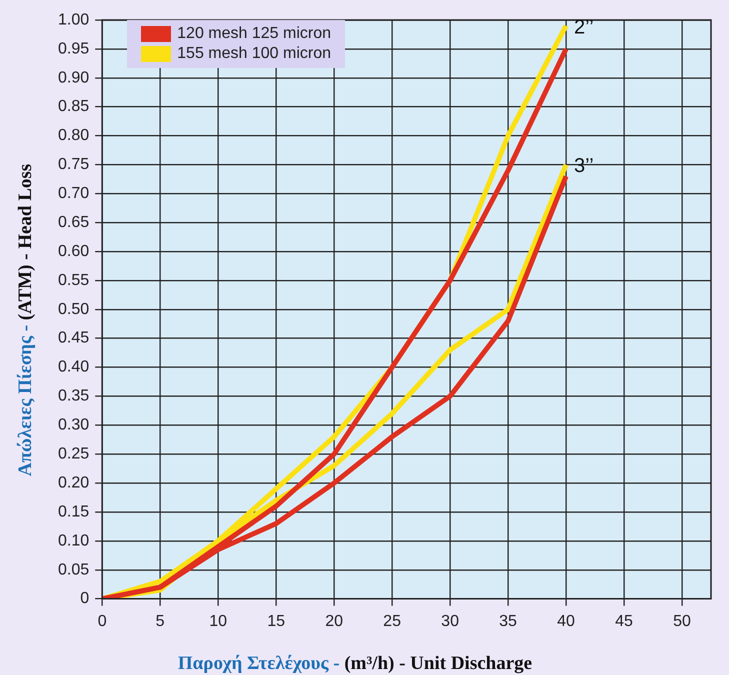  I want to click on y-tick-label: 0.30, so click(74, 425).